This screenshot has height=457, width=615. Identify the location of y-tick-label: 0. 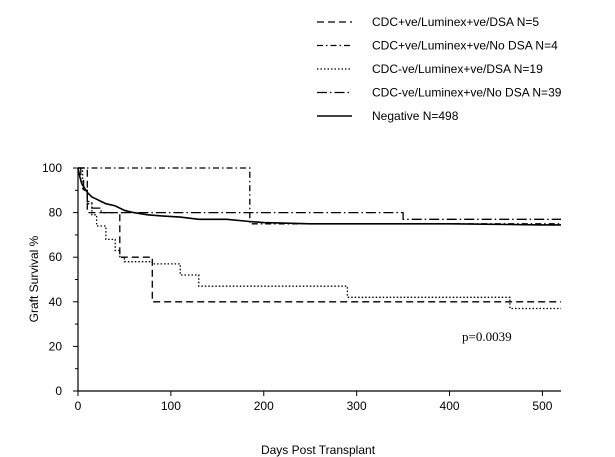
(58, 391).